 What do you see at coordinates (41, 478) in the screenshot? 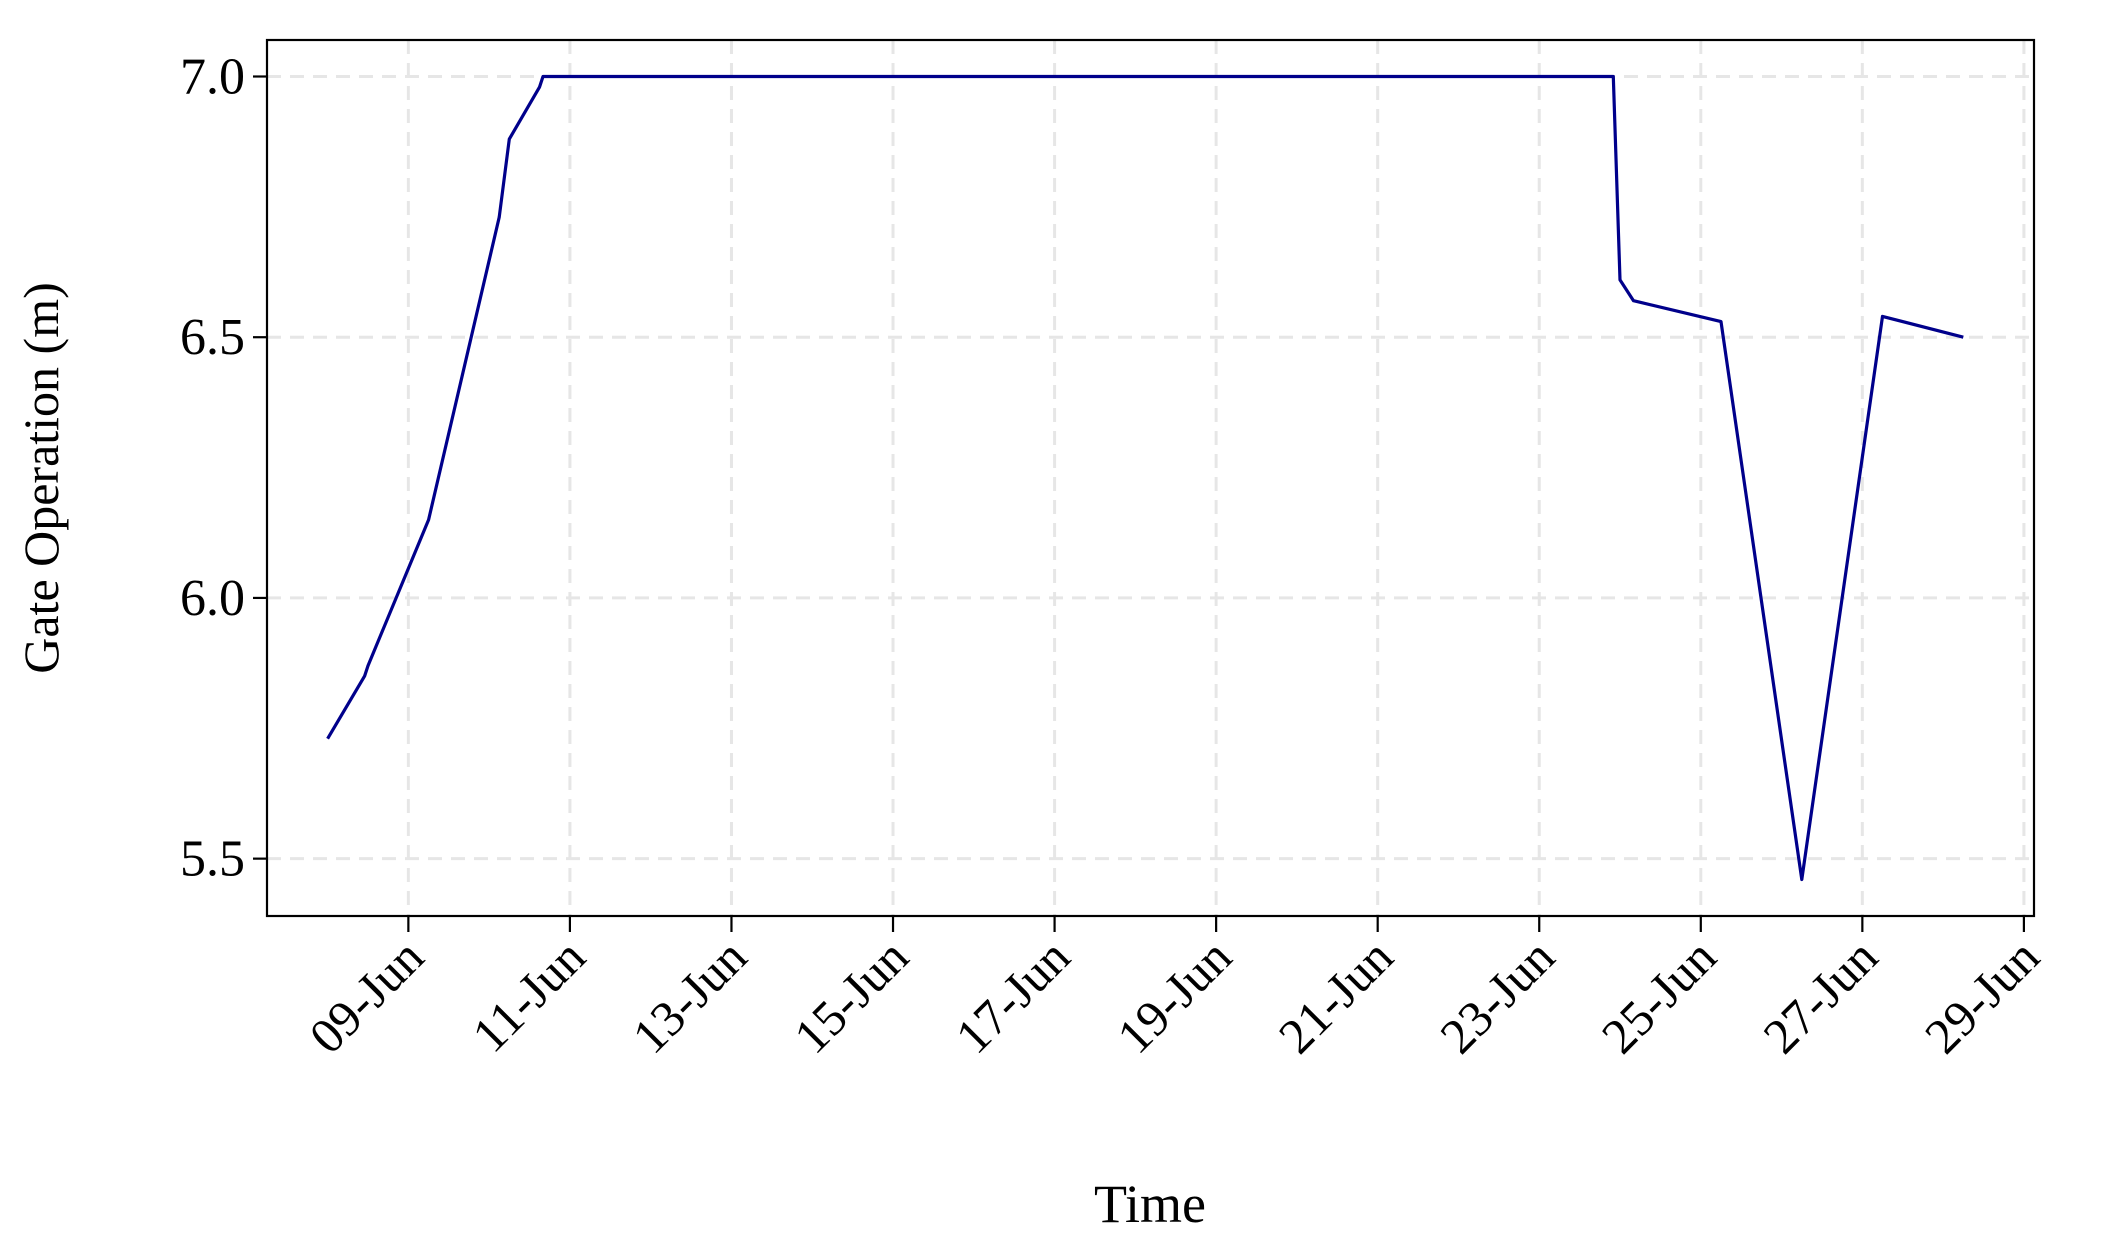
I see `y-axis-title: Gate Operation (m)` at bounding box center [41, 478].